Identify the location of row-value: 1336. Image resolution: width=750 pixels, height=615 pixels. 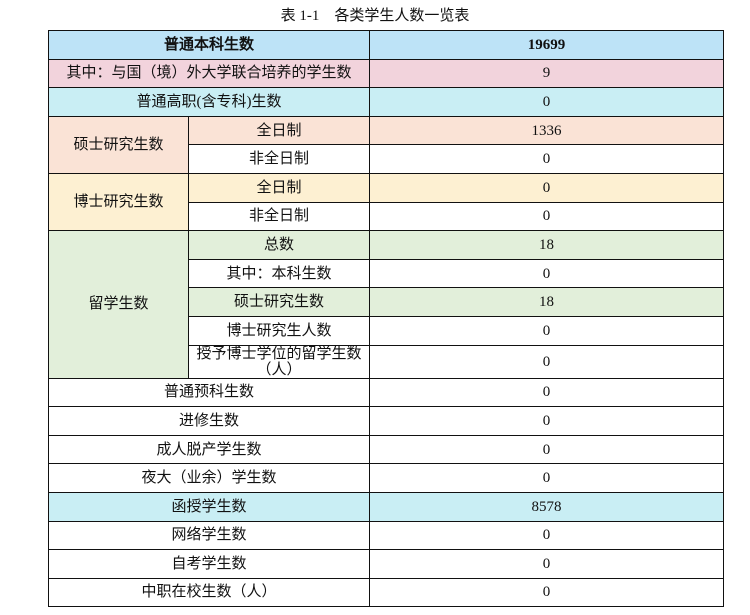
(547, 130).